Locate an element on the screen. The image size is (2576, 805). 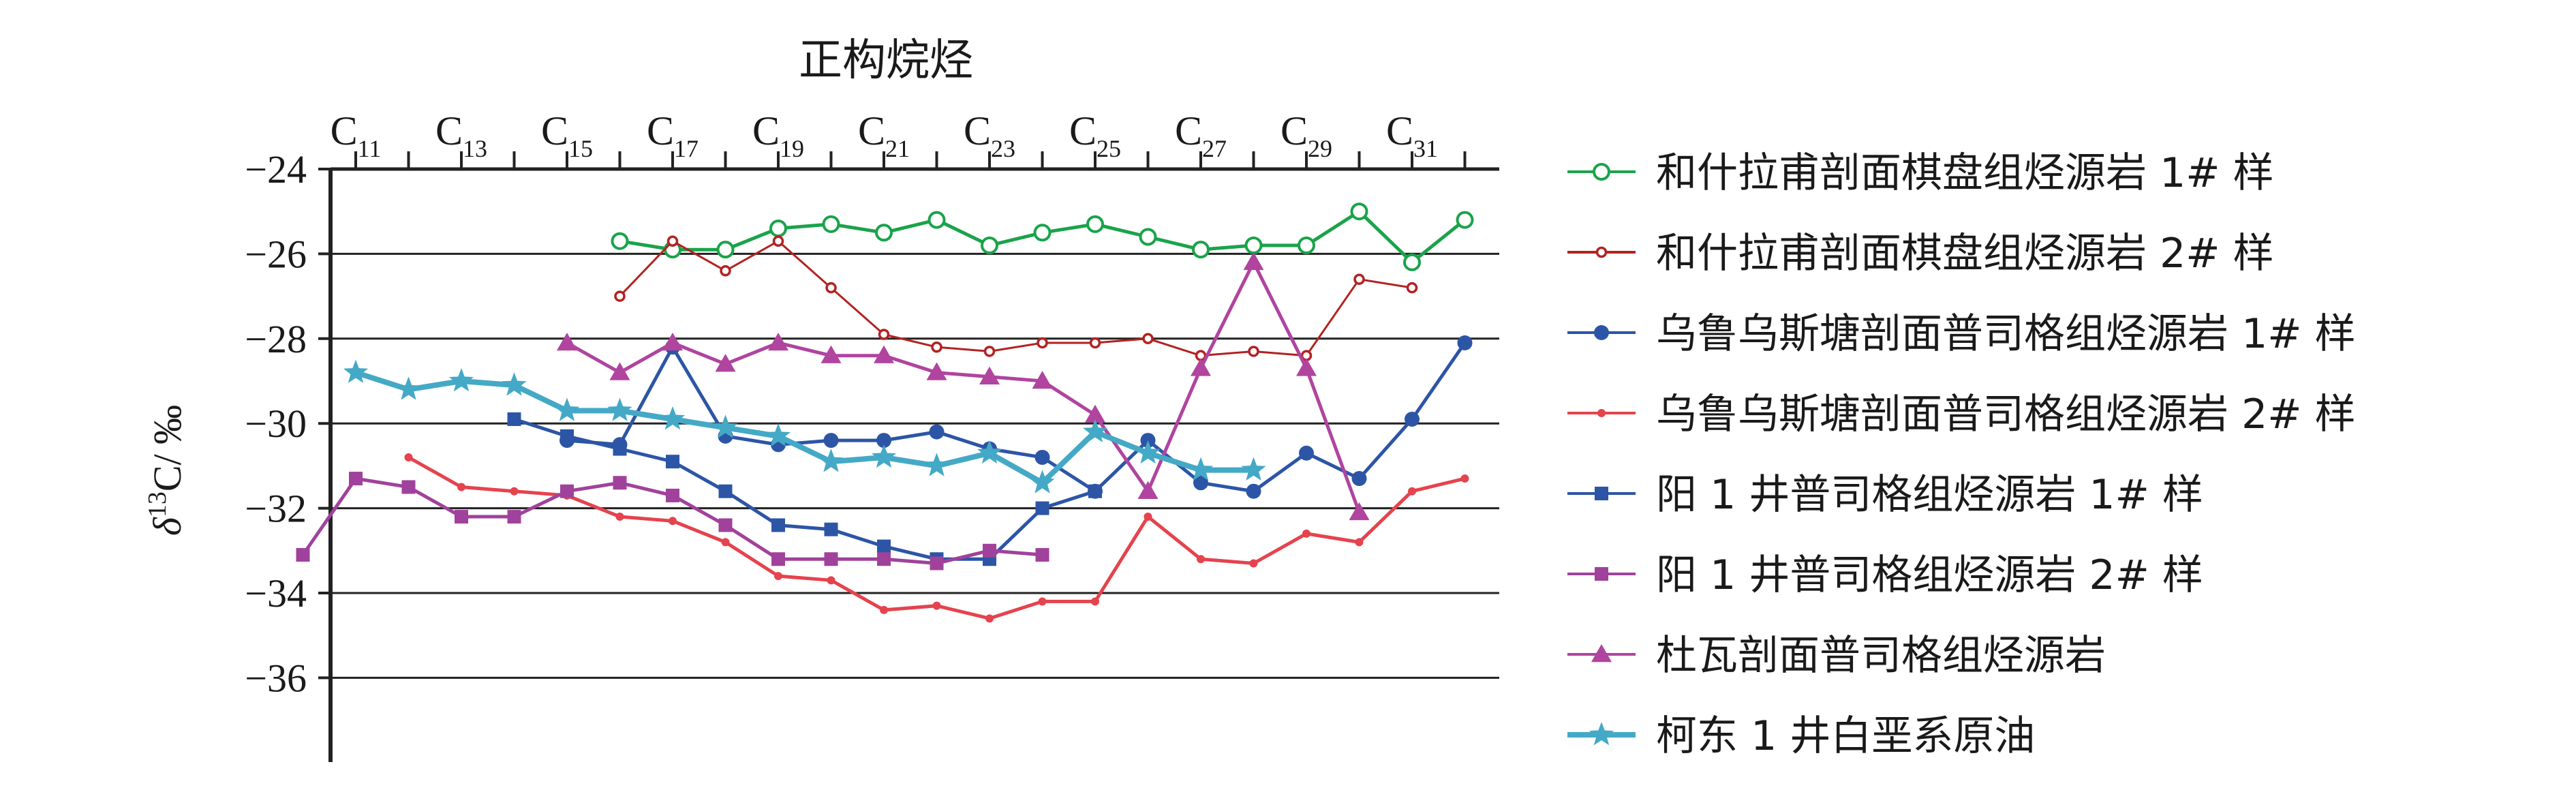
legend-item: 阳 1 井普司格组烃源岩 1# 样 is located at coordinates (1885, 495).